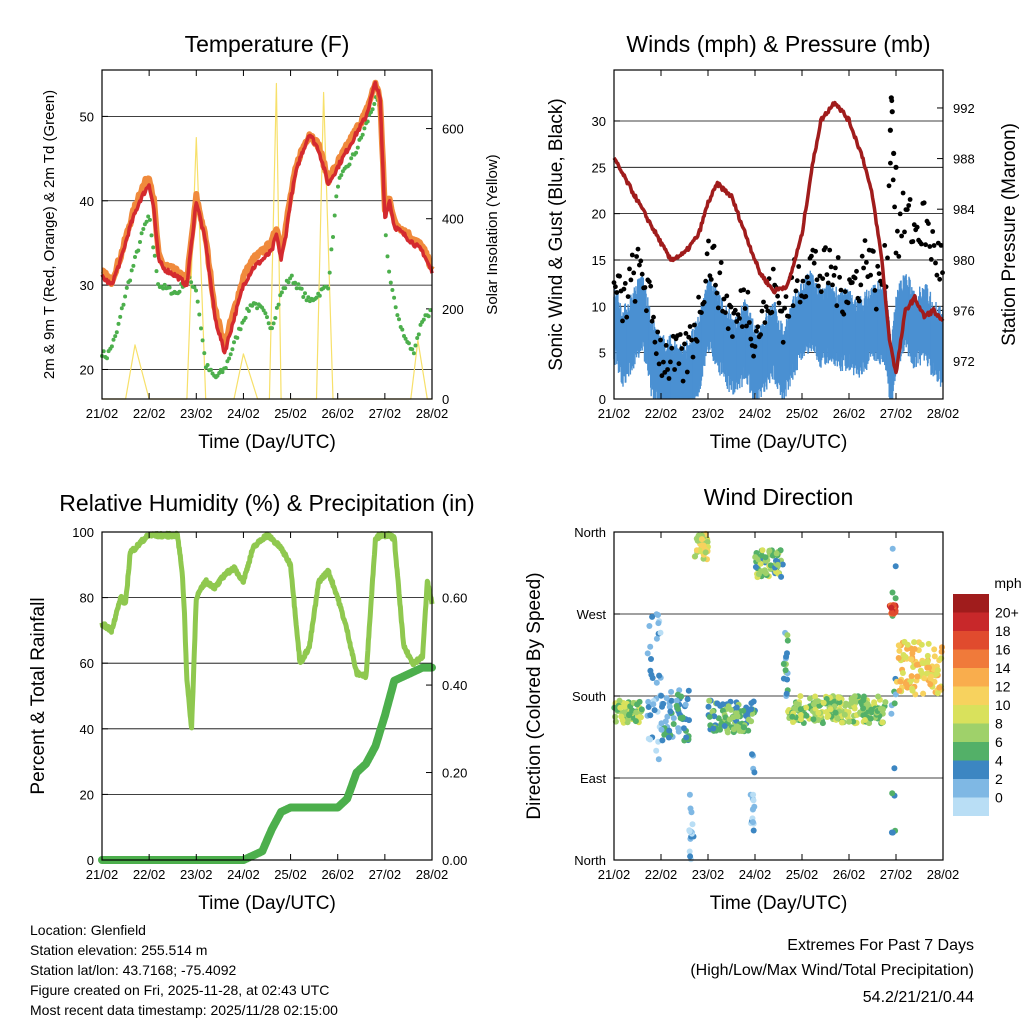  Describe the element at coordinates (778, 696) in the screenshot. I see `series-wind-direction` at that location.